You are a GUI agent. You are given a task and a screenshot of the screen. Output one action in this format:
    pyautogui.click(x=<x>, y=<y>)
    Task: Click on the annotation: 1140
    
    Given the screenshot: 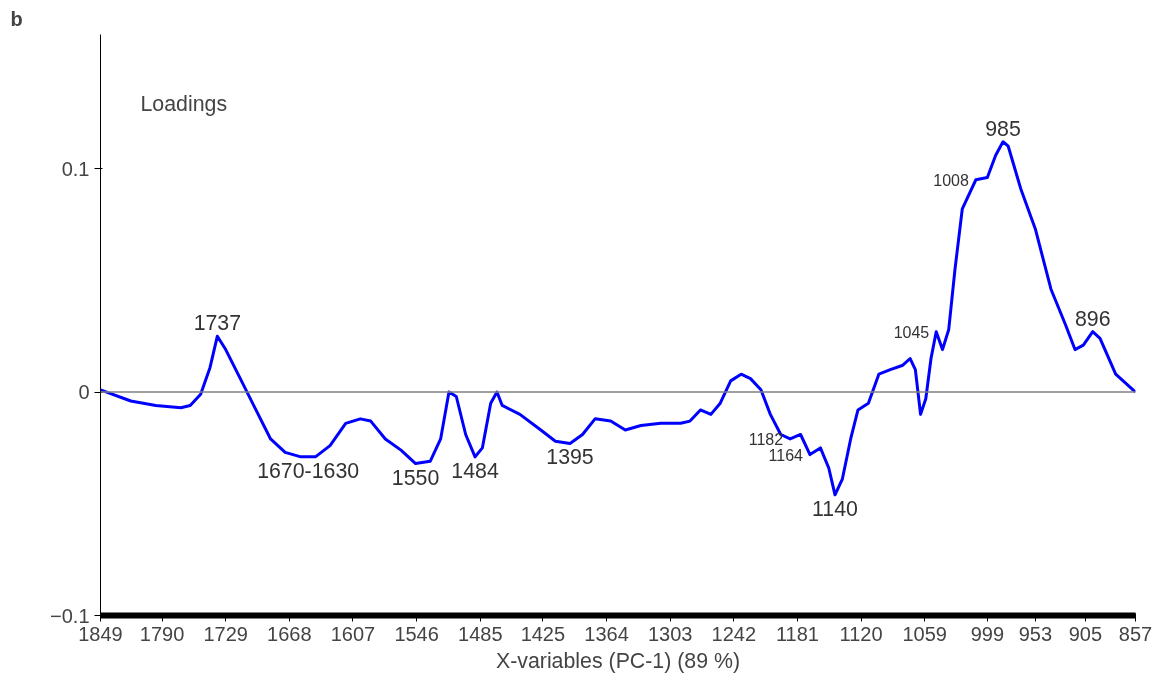 What is the action you would take?
    pyautogui.click(x=835, y=508)
    